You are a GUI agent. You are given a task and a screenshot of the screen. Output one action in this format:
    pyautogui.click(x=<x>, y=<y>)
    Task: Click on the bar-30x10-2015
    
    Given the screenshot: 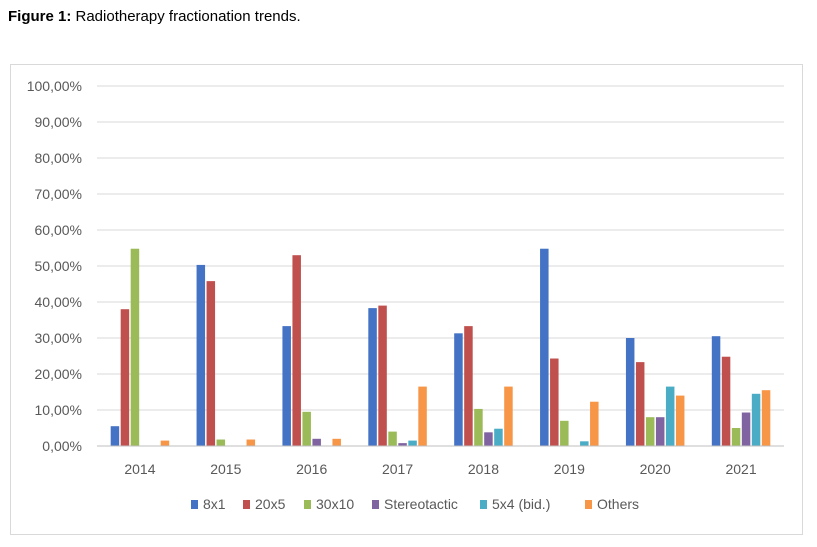 What is the action you would take?
    pyautogui.click(x=221, y=442)
    